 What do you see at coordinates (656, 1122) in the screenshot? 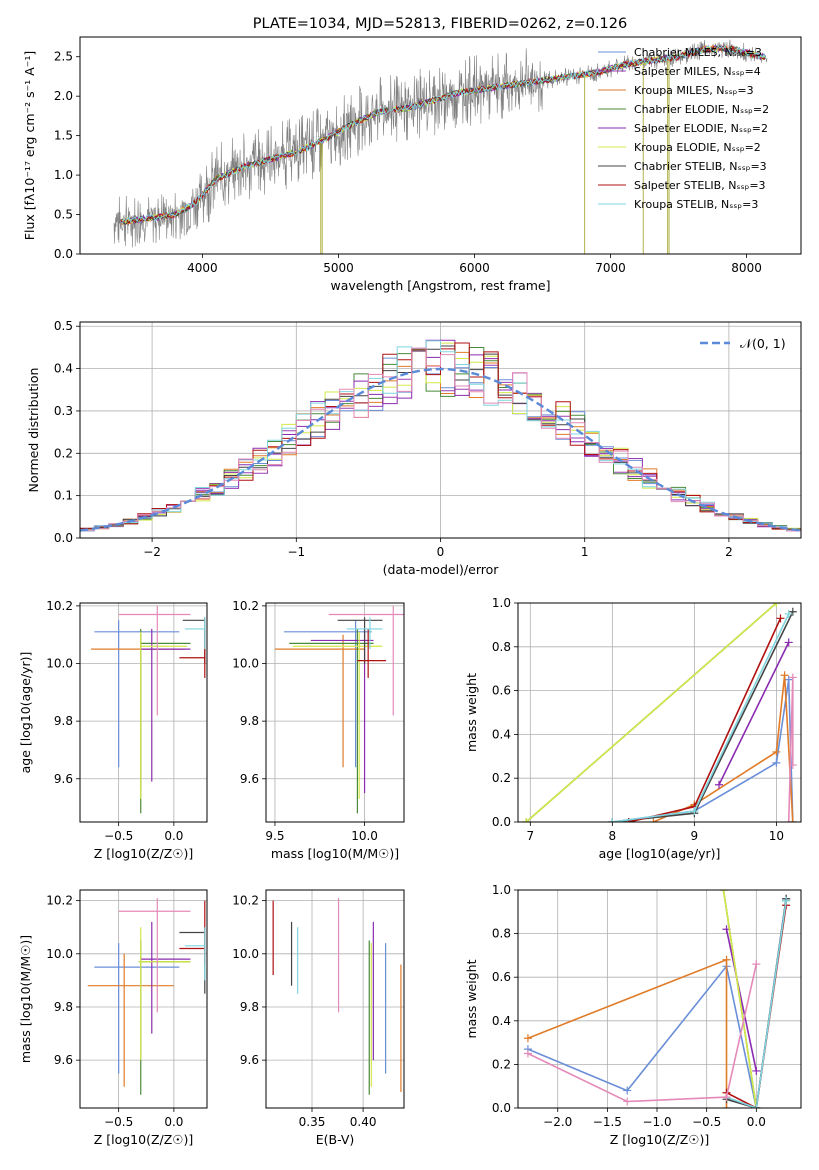
I see `x-tick-label: −1.0` at bounding box center [656, 1122].